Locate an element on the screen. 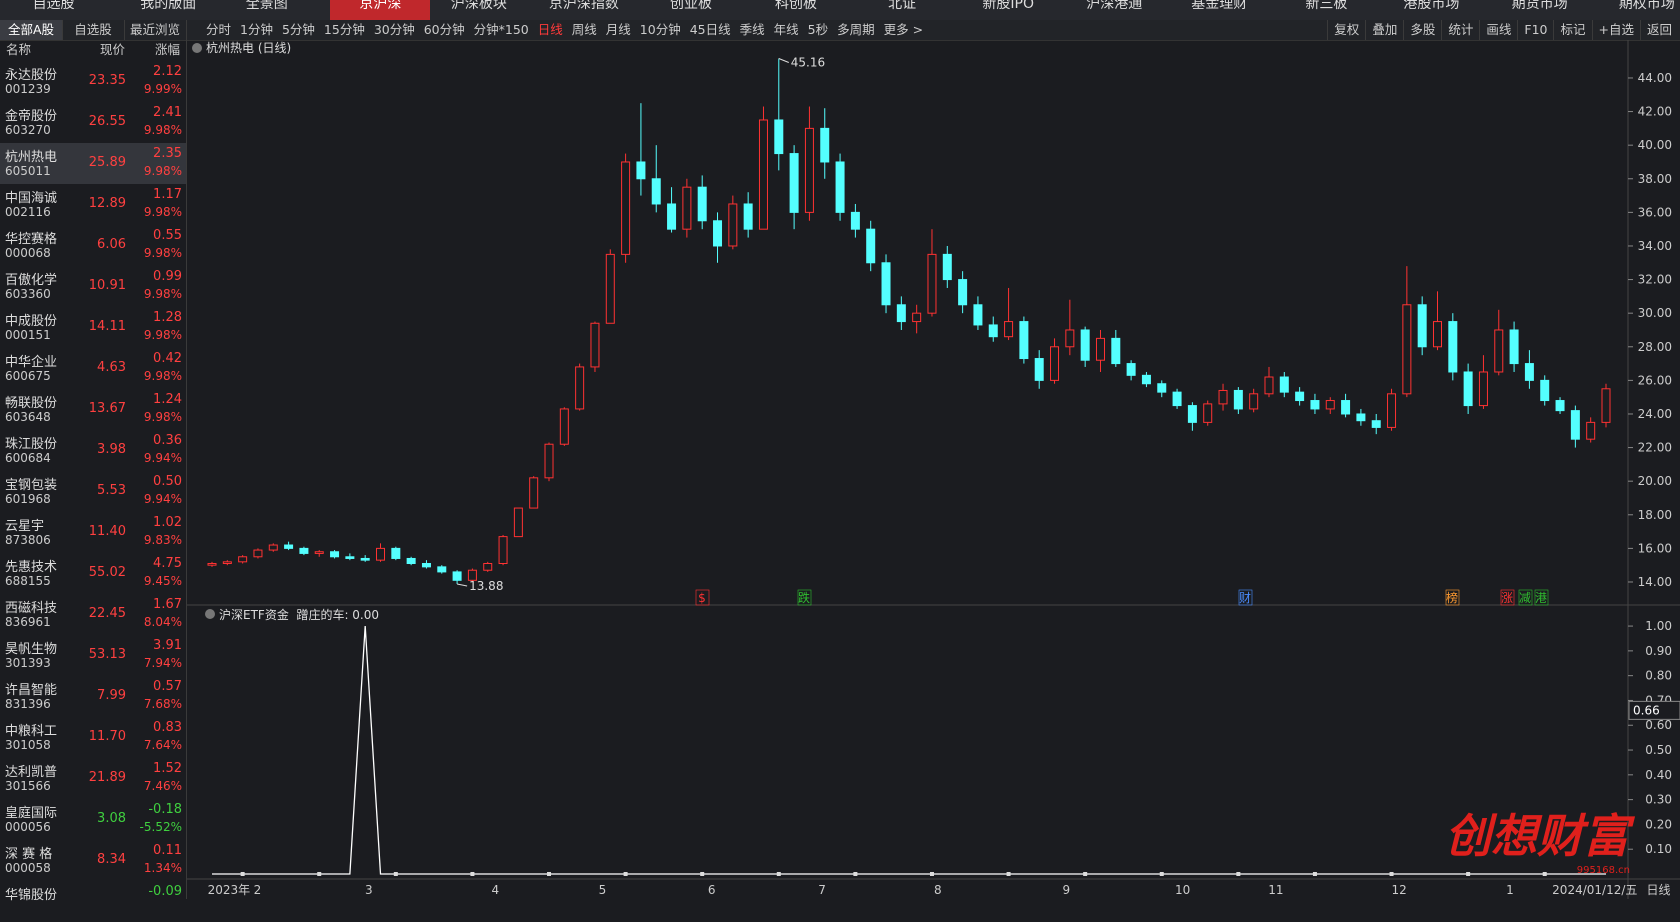 This screenshot has width=1680, height=922. stock-row: 永达股份 001239 23.35 2.12 9.99% is located at coordinates (93, 81).